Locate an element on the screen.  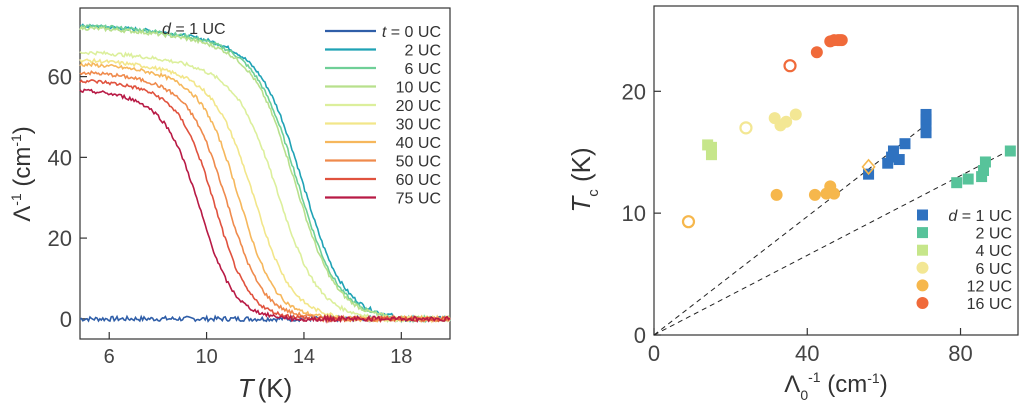
right-x-tick-label: 40 is located at coordinates (807, 353).